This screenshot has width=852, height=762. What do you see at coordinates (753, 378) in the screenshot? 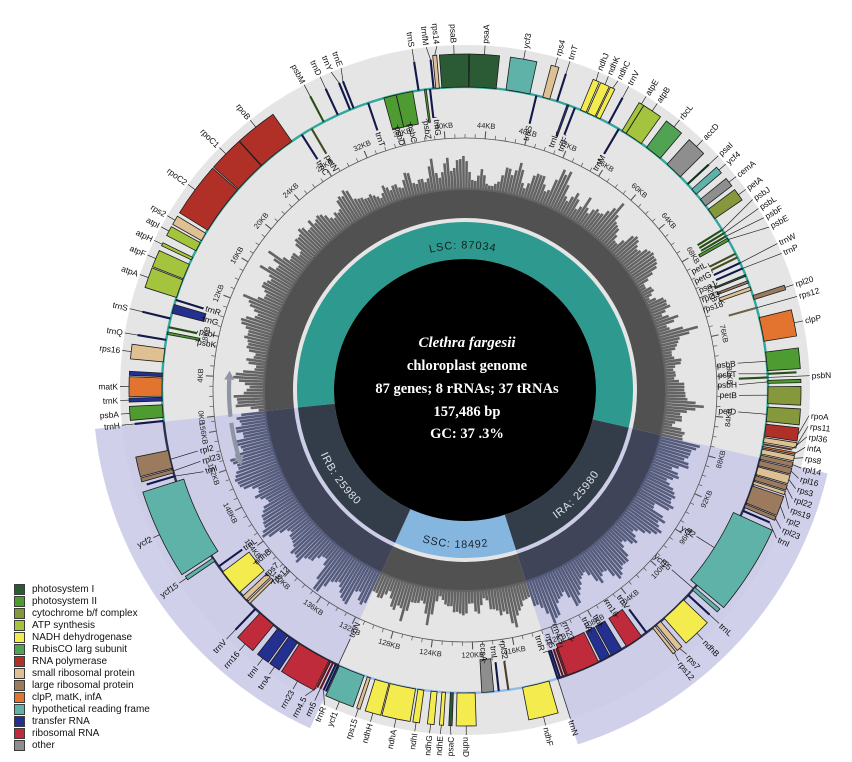
I see `gene-tick-psbN` at bounding box center [753, 378].